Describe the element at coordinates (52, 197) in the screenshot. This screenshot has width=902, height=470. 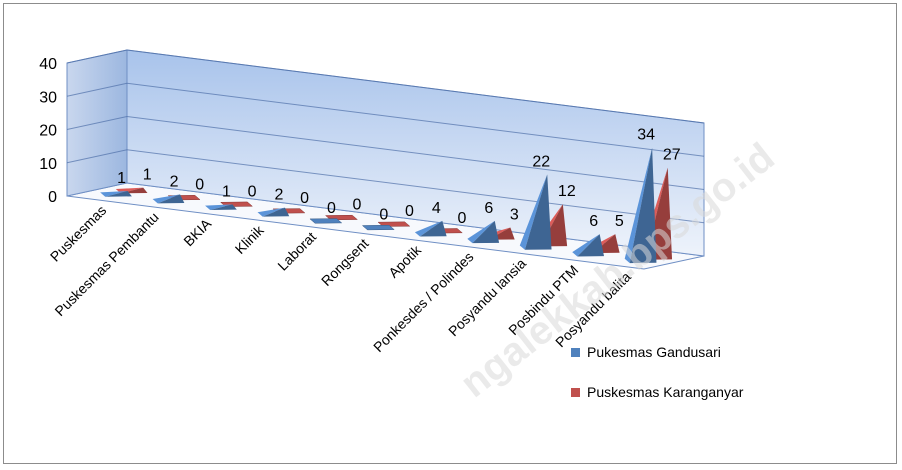
I see `y-tick-label: 0` at that location.